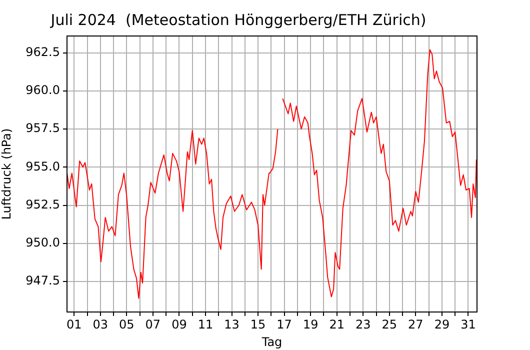 The image size is (530, 350). I want to click on x-tick-label: 05, so click(126, 324).